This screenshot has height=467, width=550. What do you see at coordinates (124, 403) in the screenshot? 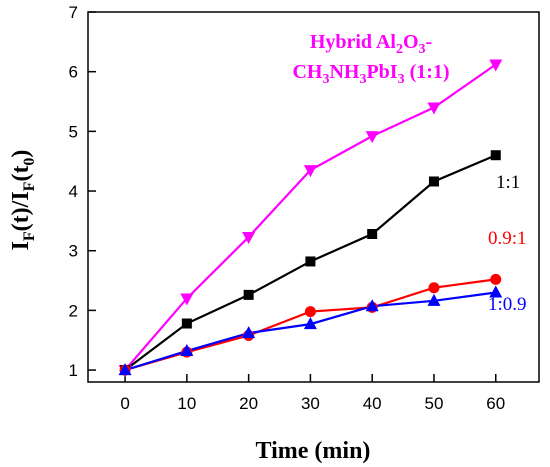
I see `x-tick-label: 0` at bounding box center [124, 403].